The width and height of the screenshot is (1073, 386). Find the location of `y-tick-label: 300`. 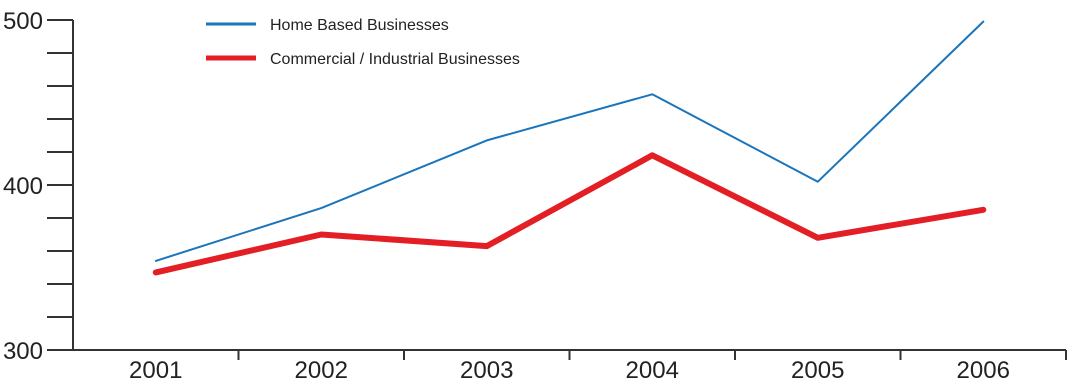

y-tick-label: 300 is located at coordinates (23, 351).